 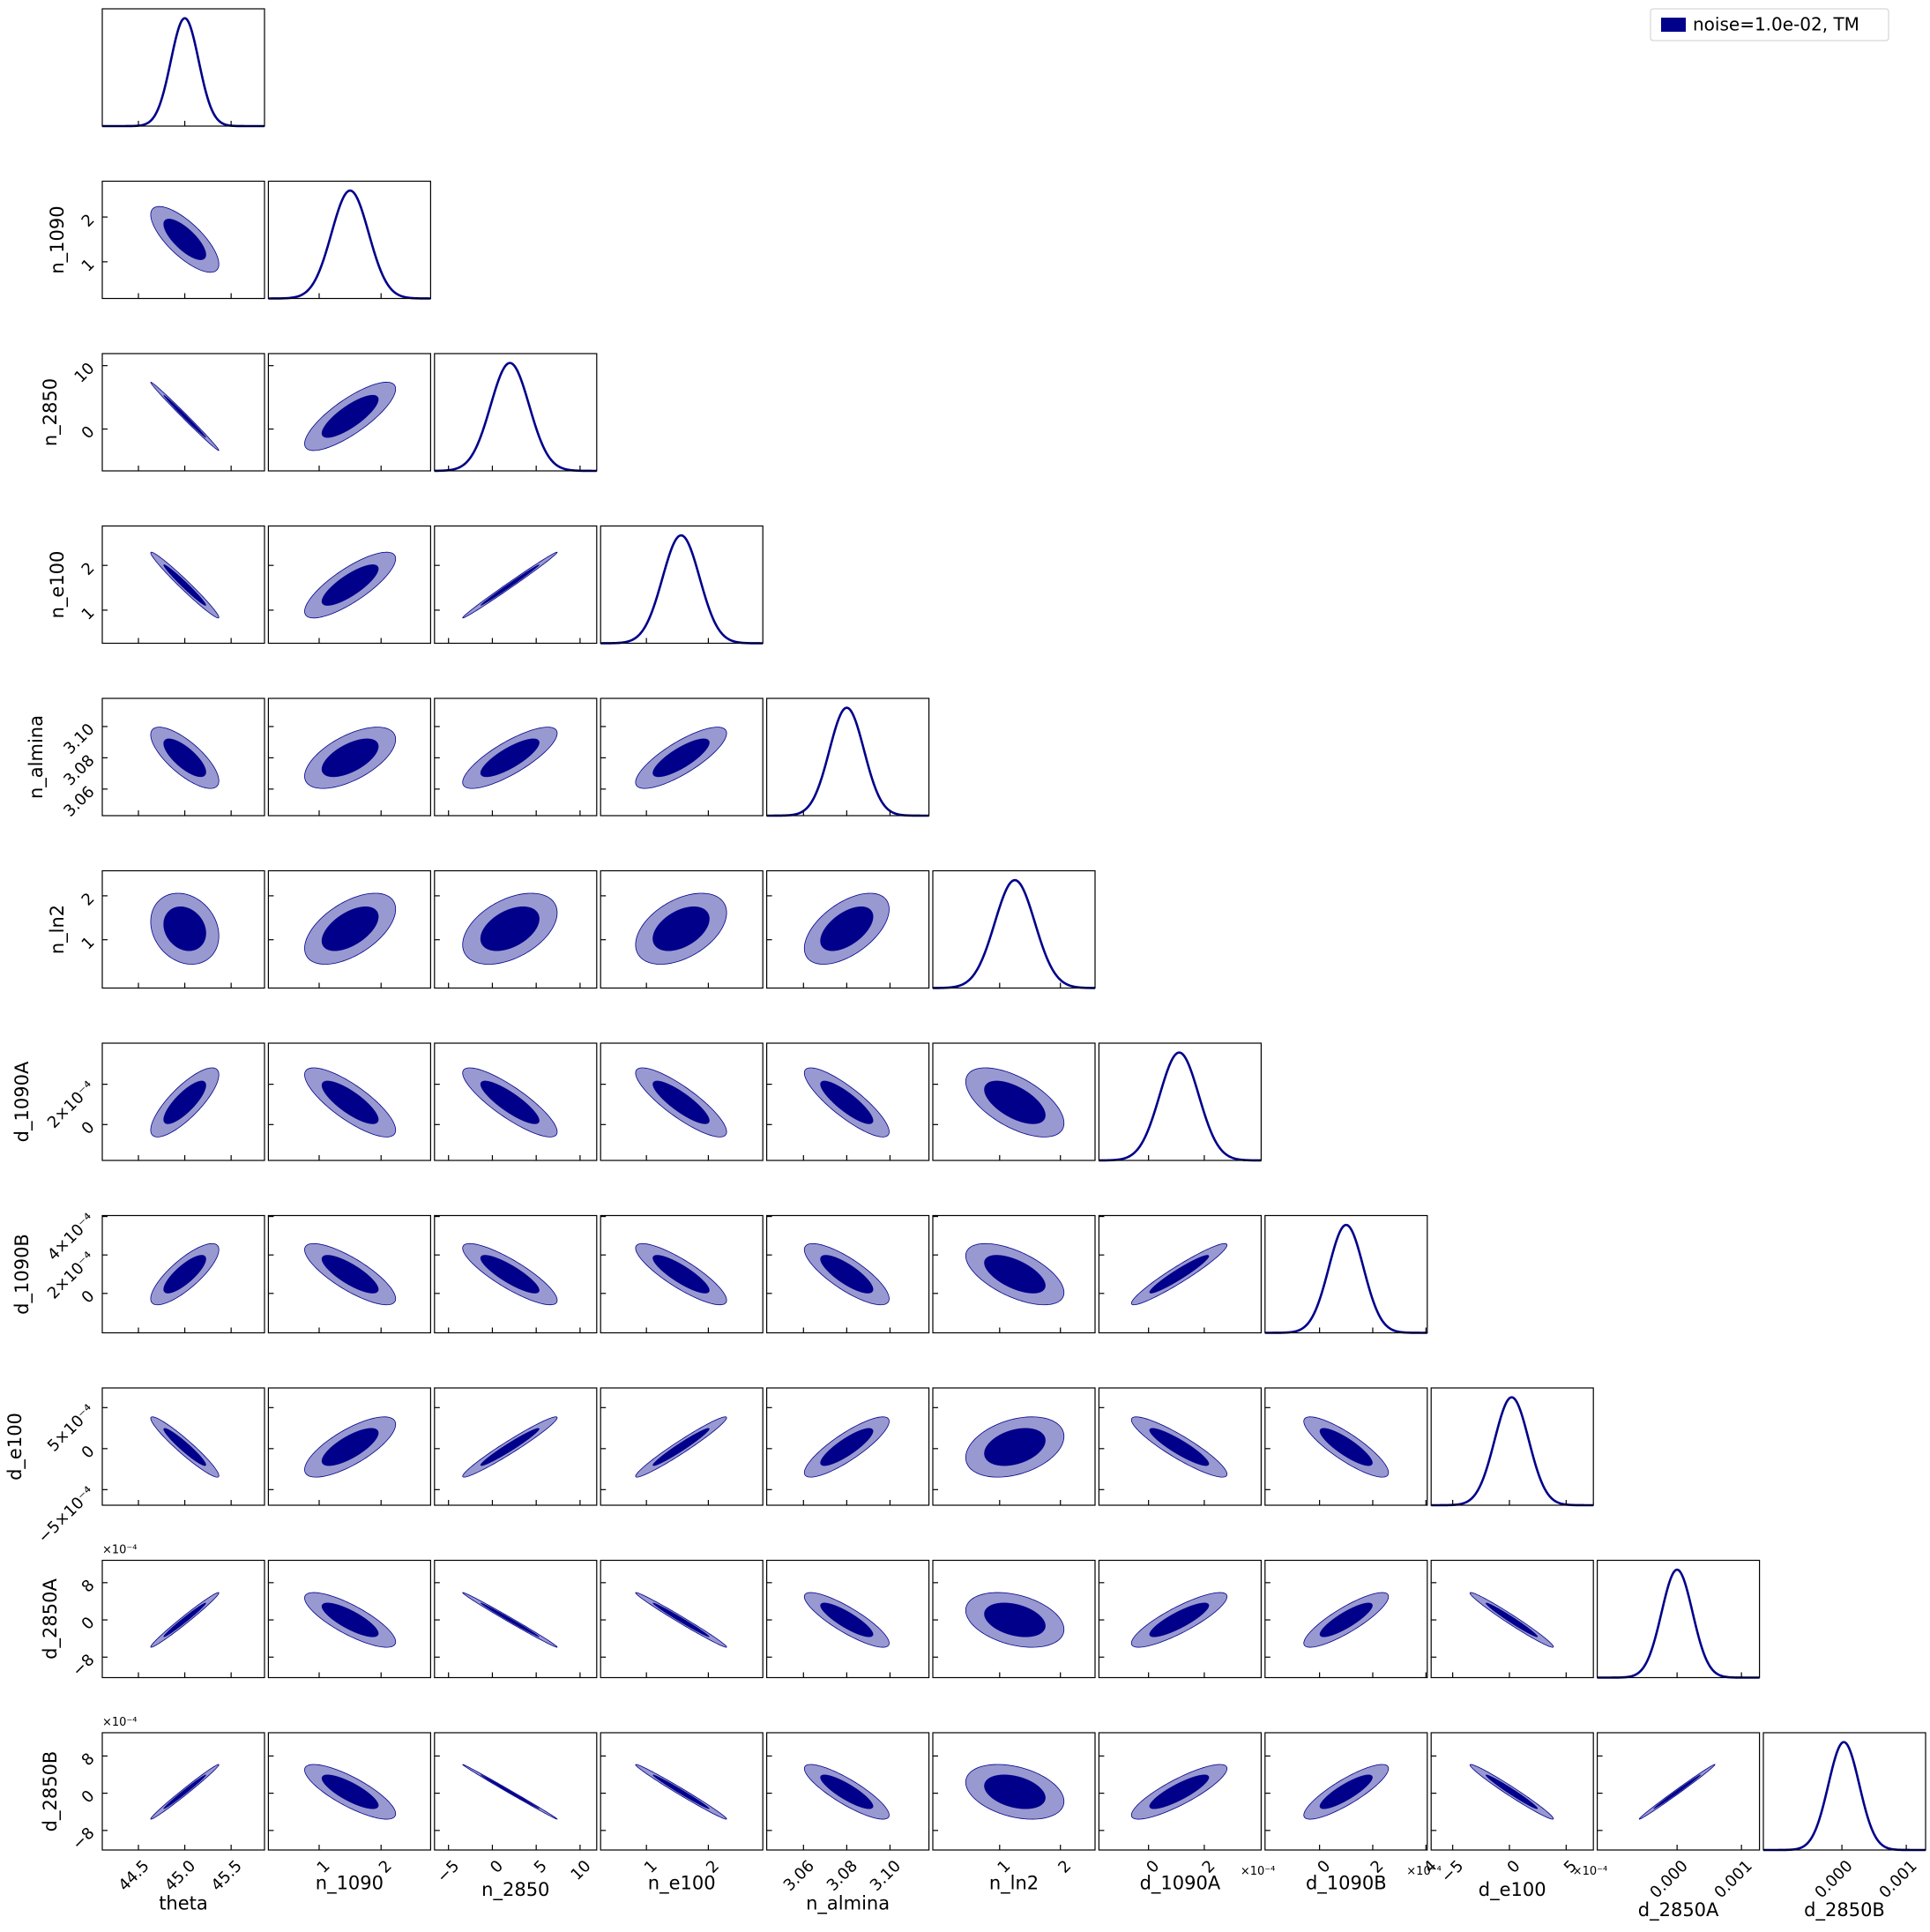 What do you see at coordinates (66, 1515) in the screenshot?
I see `y-tick-label: −5×10⁻⁴` at bounding box center [66, 1515].